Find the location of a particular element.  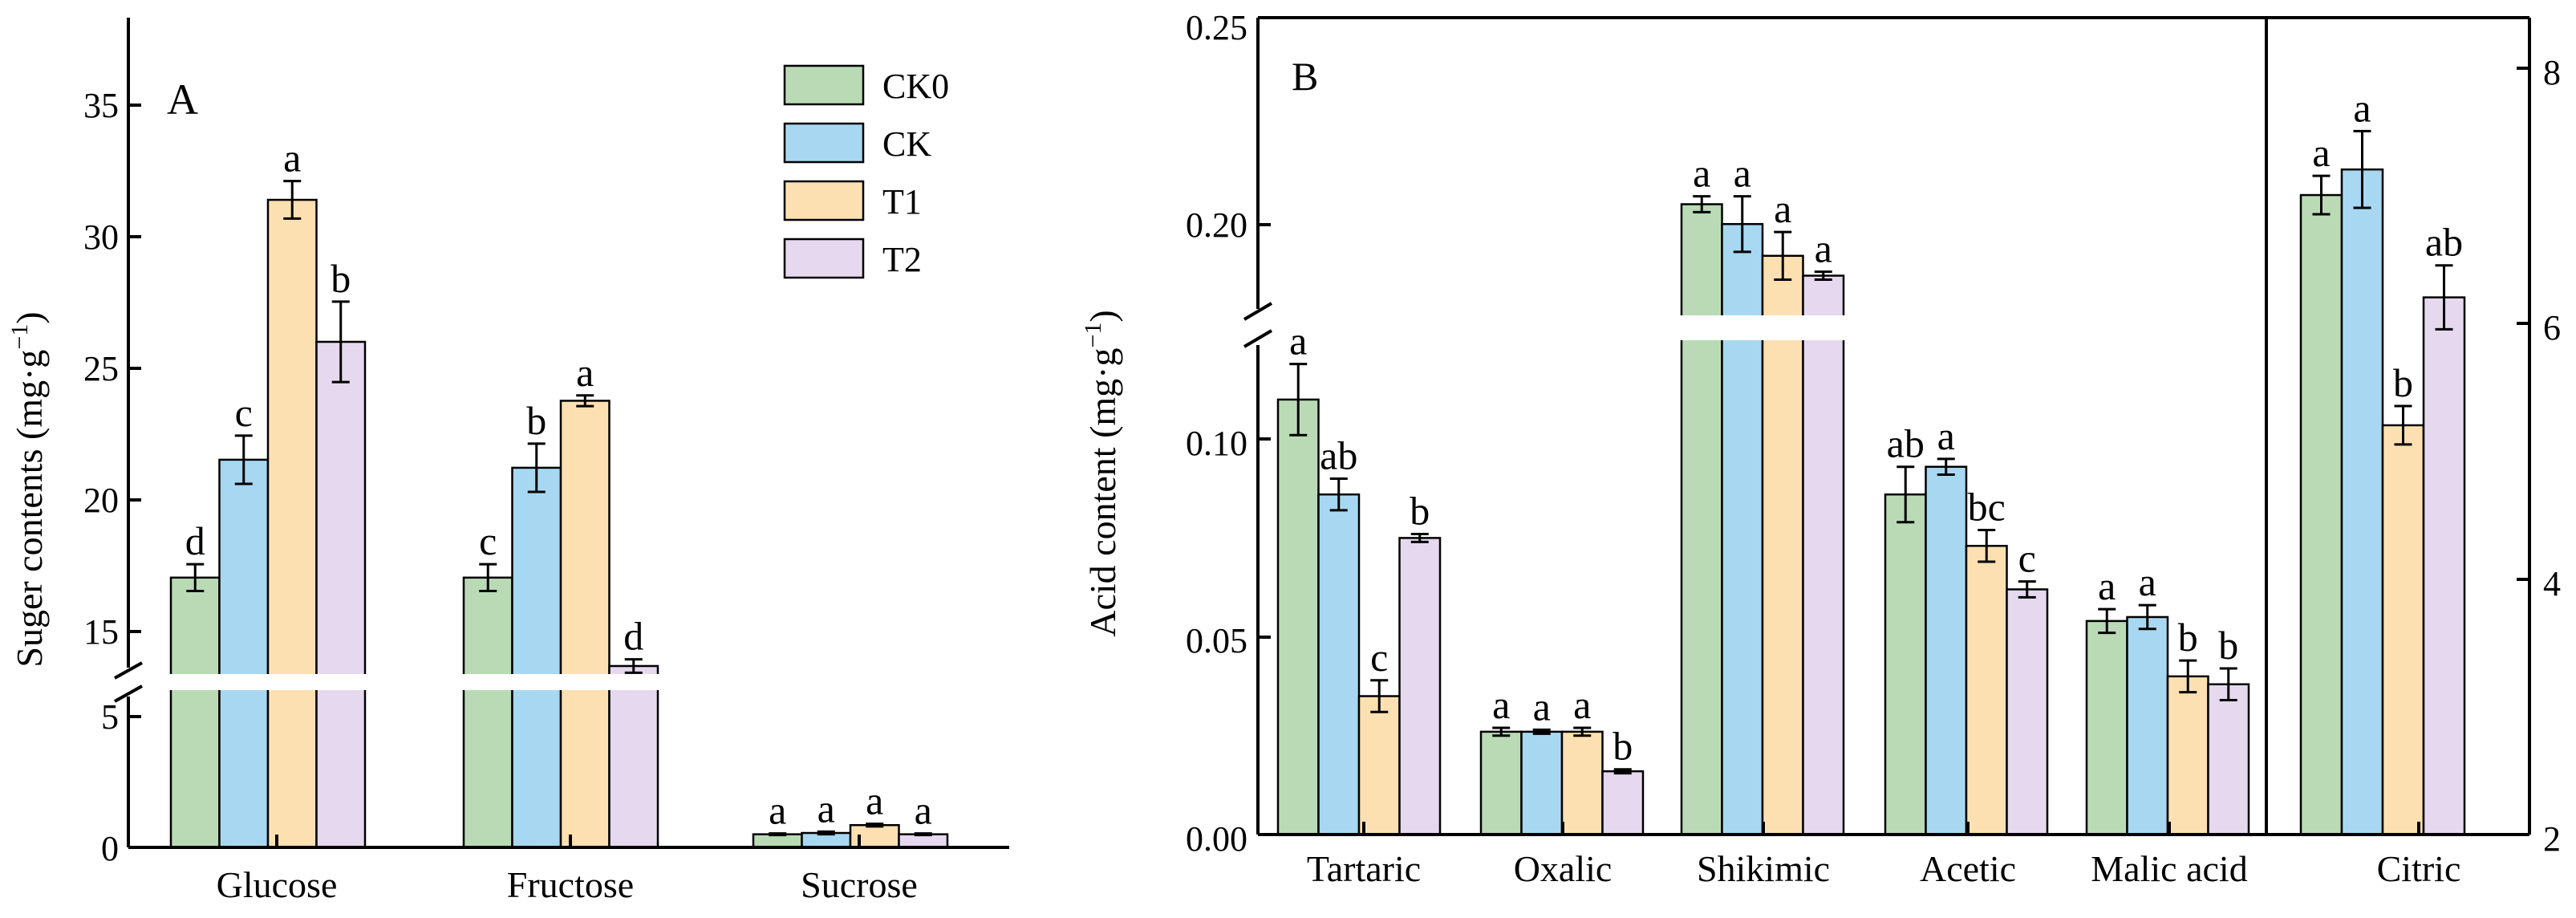

tick-label-right-2: 2 is located at coordinates (2552, 839).